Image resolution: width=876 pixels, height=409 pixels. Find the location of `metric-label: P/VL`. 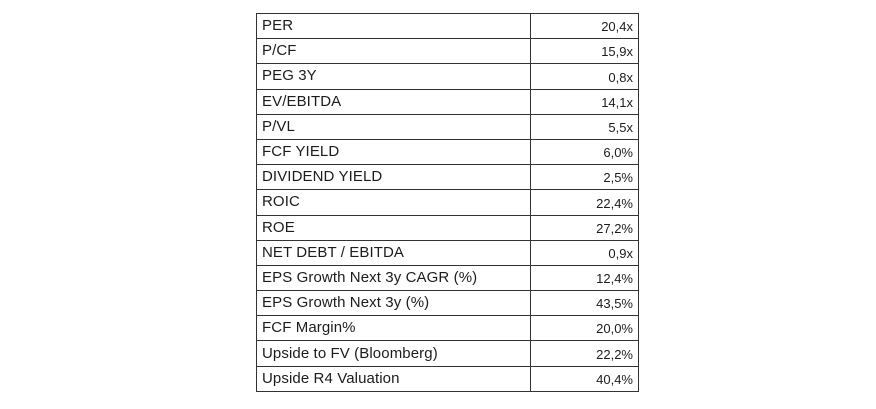

metric-label: P/VL is located at coordinates (393, 126).